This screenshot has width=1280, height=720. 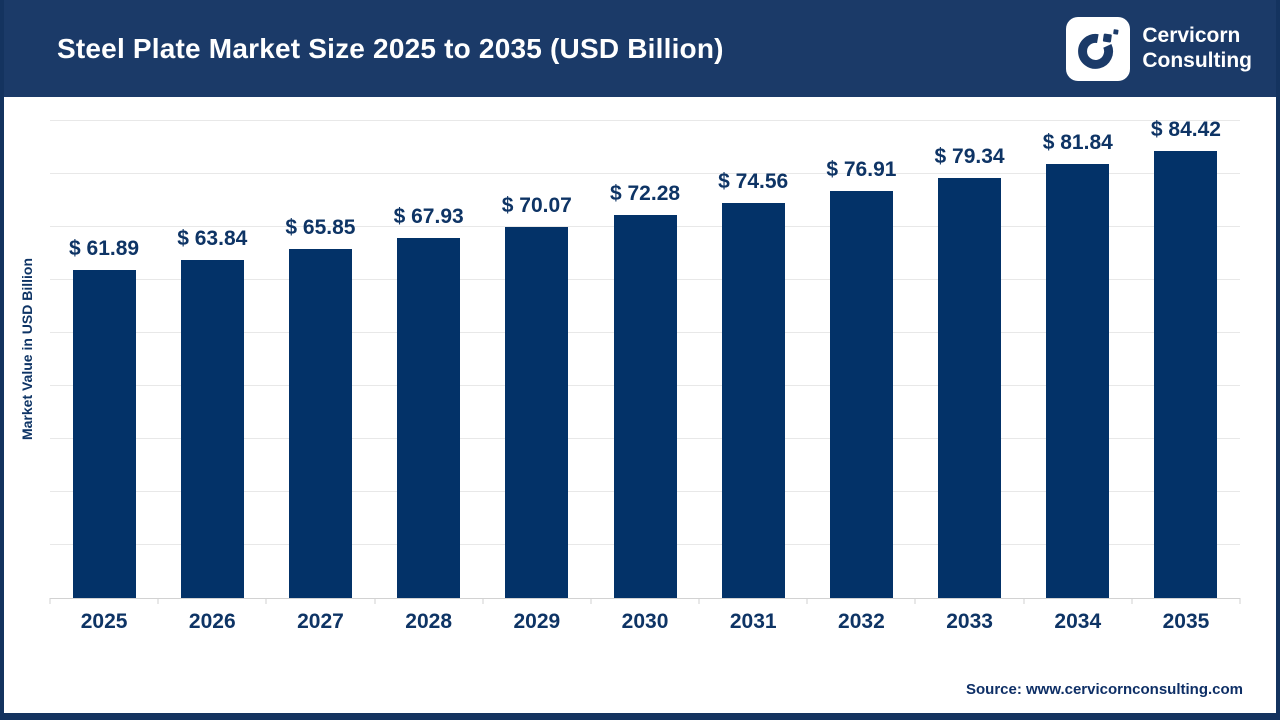 What do you see at coordinates (969, 621) in the screenshot?
I see `x-axis-label: 2033` at bounding box center [969, 621].